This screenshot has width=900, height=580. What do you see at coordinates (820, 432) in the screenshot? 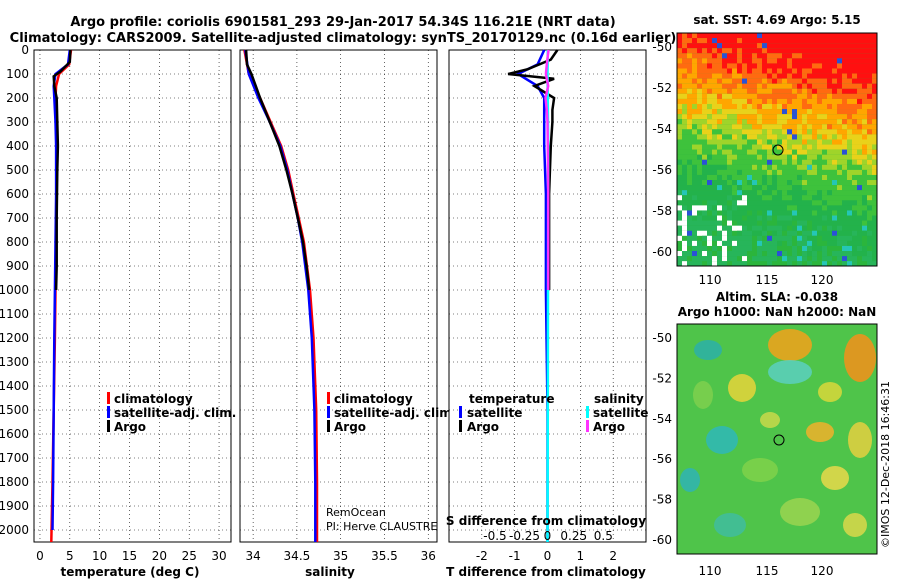
I see `sla-anomaly-blob` at bounding box center [820, 432].